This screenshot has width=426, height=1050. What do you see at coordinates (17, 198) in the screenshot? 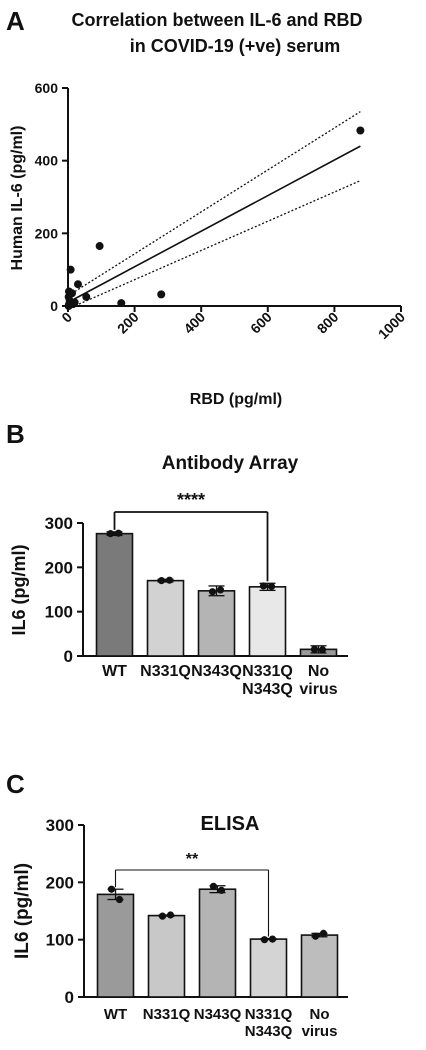
I see `y-axis-label: Human IL-6 (pg/ml)` at bounding box center [17, 198].